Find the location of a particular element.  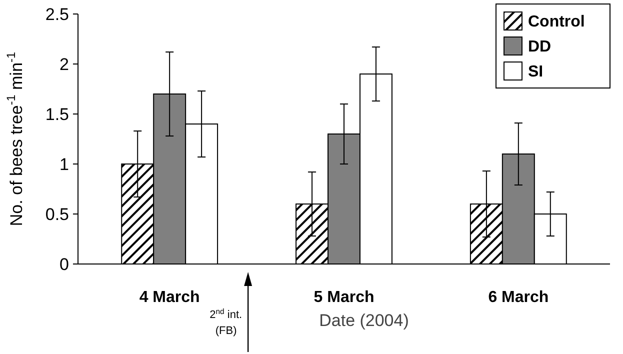

legend-label: DD is located at coordinates (540, 47).